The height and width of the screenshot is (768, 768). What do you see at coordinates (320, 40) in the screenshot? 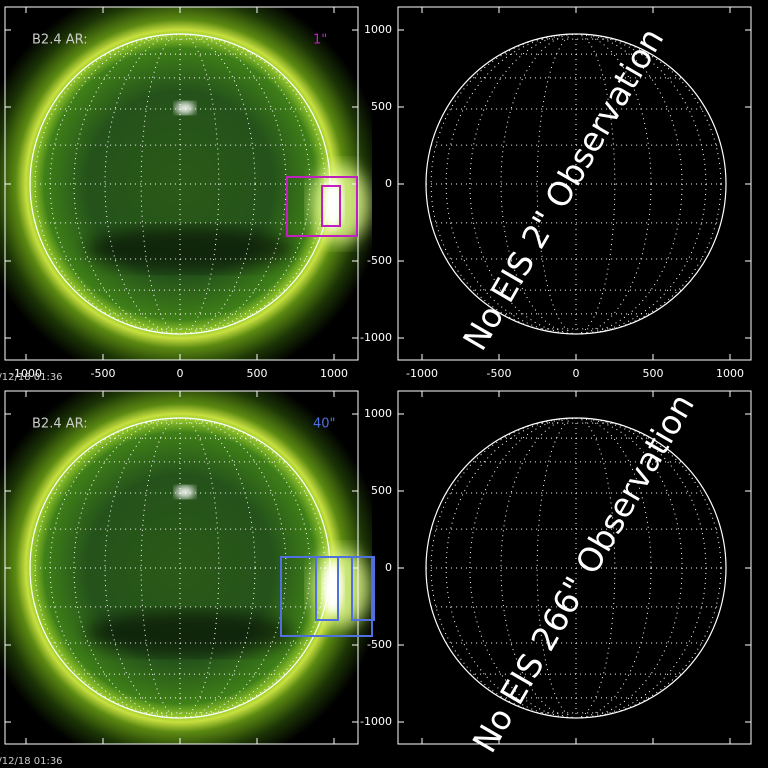
I see `window-label: 1"` at bounding box center [320, 40].